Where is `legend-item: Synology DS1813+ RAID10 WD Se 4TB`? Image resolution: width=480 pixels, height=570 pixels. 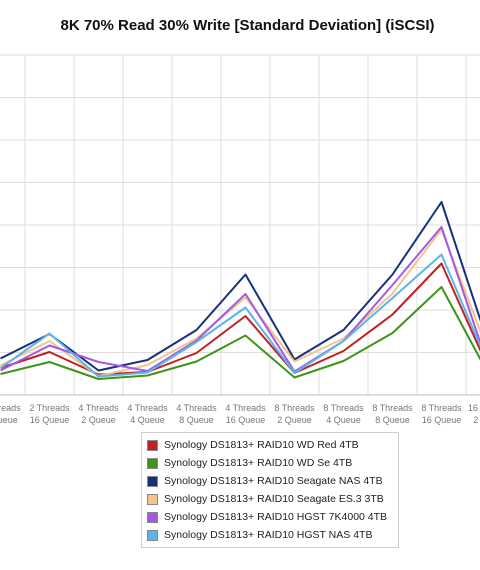
legend-item: Synology DS1813+ RAID10 WD Se 4TB is located at coordinates (270, 463).